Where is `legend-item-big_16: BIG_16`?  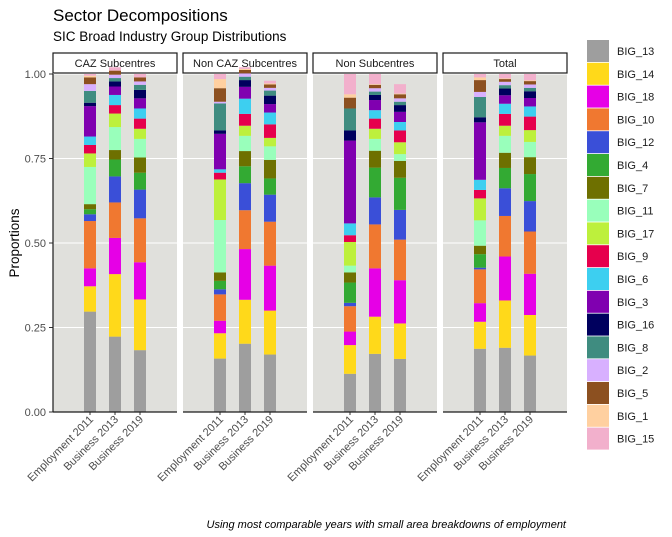
legend-item-big_16: BIG_16 is located at coordinates (620, 324).